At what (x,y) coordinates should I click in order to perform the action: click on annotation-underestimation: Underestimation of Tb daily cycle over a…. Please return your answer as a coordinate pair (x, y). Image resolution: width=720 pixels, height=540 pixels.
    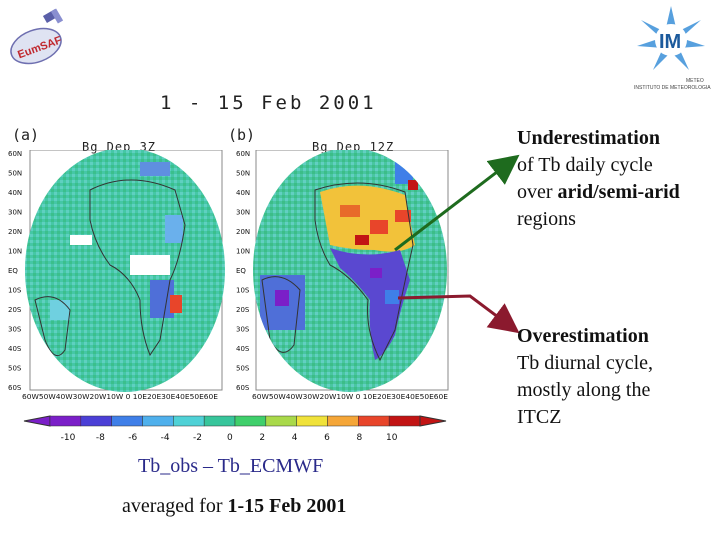
    Looking at the image, I should click on (598, 178).